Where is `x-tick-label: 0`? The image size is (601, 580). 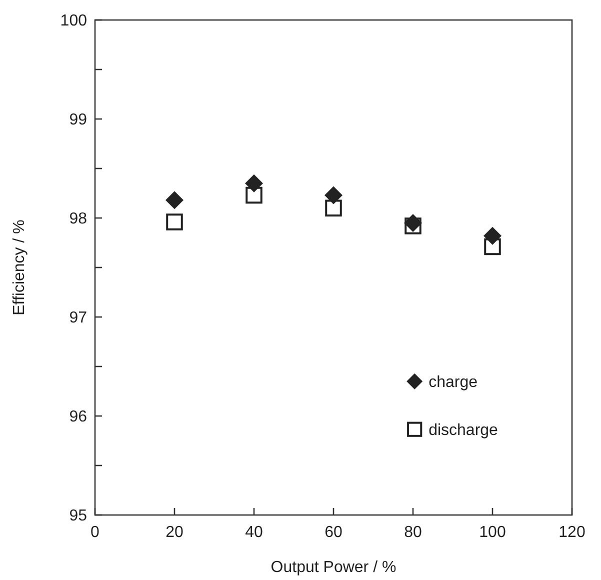
x-tick-label: 0 is located at coordinates (95, 532).